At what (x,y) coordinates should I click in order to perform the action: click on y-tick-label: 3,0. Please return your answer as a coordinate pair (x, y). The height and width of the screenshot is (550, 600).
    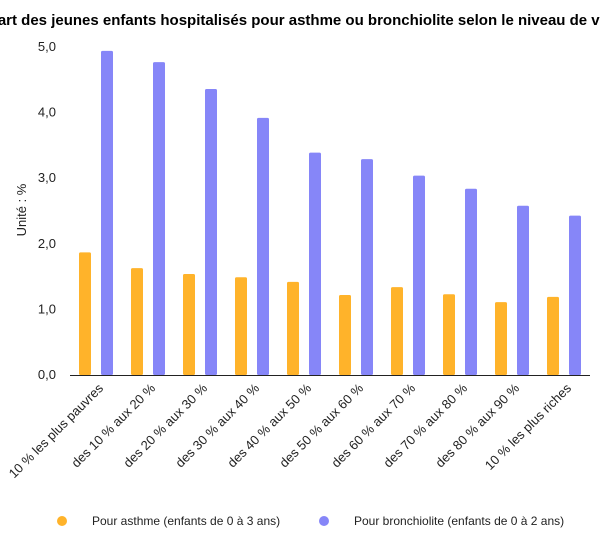
    Looking at the image, I should click on (47, 177).